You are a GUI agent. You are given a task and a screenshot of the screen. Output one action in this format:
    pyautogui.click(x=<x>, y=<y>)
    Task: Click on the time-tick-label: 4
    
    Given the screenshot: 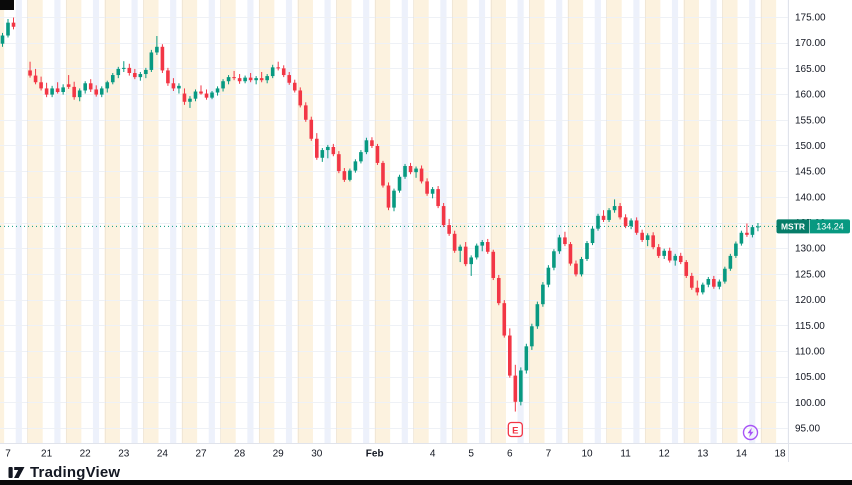 What is the action you would take?
    pyautogui.click(x=433, y=454)
    